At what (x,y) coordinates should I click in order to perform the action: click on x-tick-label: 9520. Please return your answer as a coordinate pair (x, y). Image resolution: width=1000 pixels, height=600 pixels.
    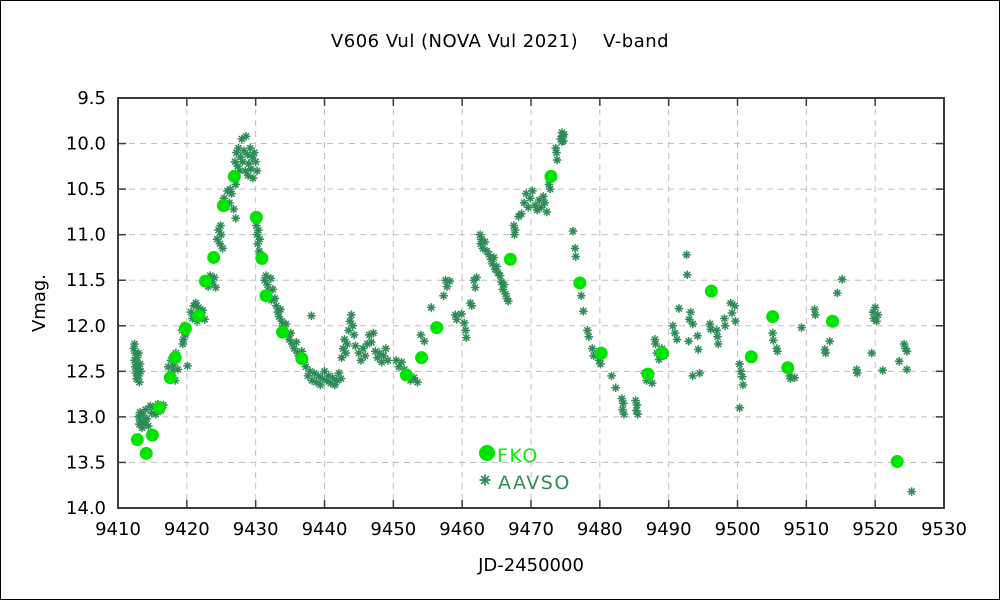
    Looking at the image, I should click on (875, 529).